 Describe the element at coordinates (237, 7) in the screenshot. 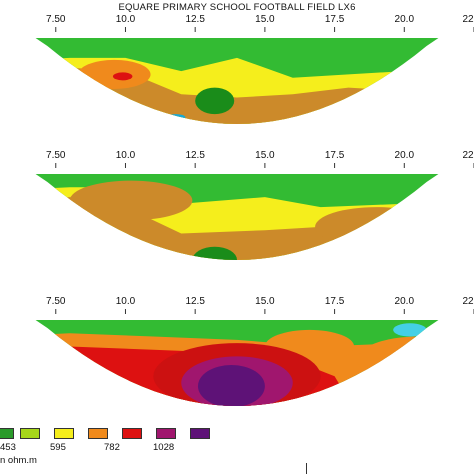

I see `chart-title: EQUARE PRIMARY SCHOOL FOOTBALL FIELD LX6` at that location.